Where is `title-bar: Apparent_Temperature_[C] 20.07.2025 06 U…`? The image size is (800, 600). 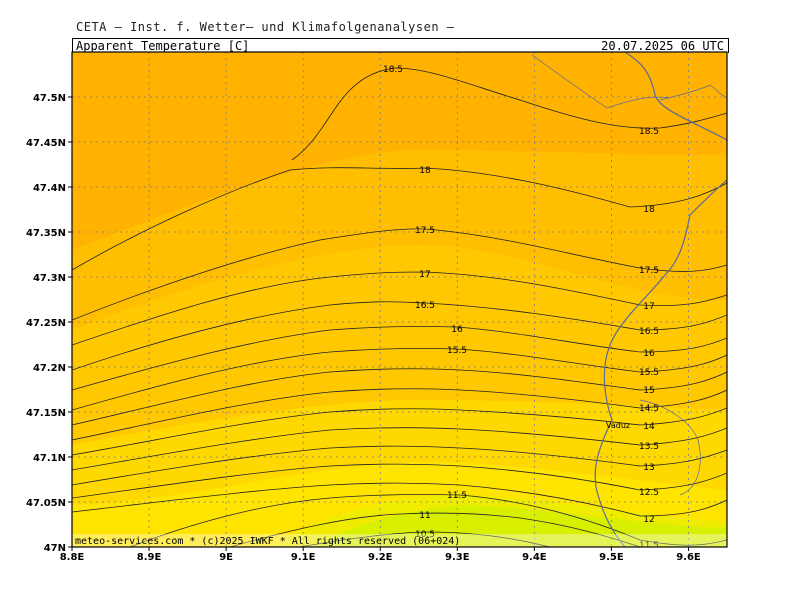 title-bar: Apparent_Temperature_[C] 20.07.2025 06 U… is located at coordinates (400, 45).